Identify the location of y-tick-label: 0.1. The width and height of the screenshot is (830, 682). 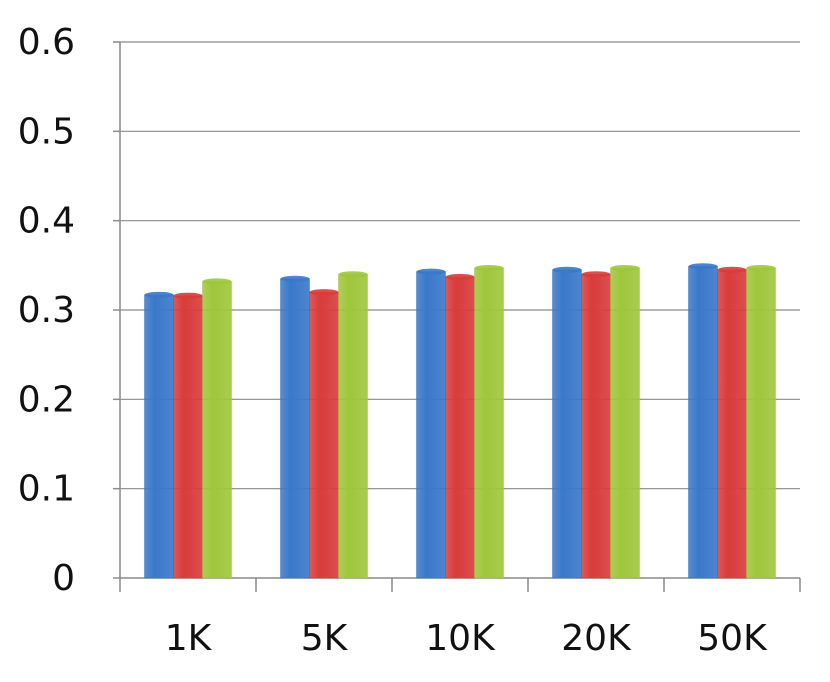
(46, 489).